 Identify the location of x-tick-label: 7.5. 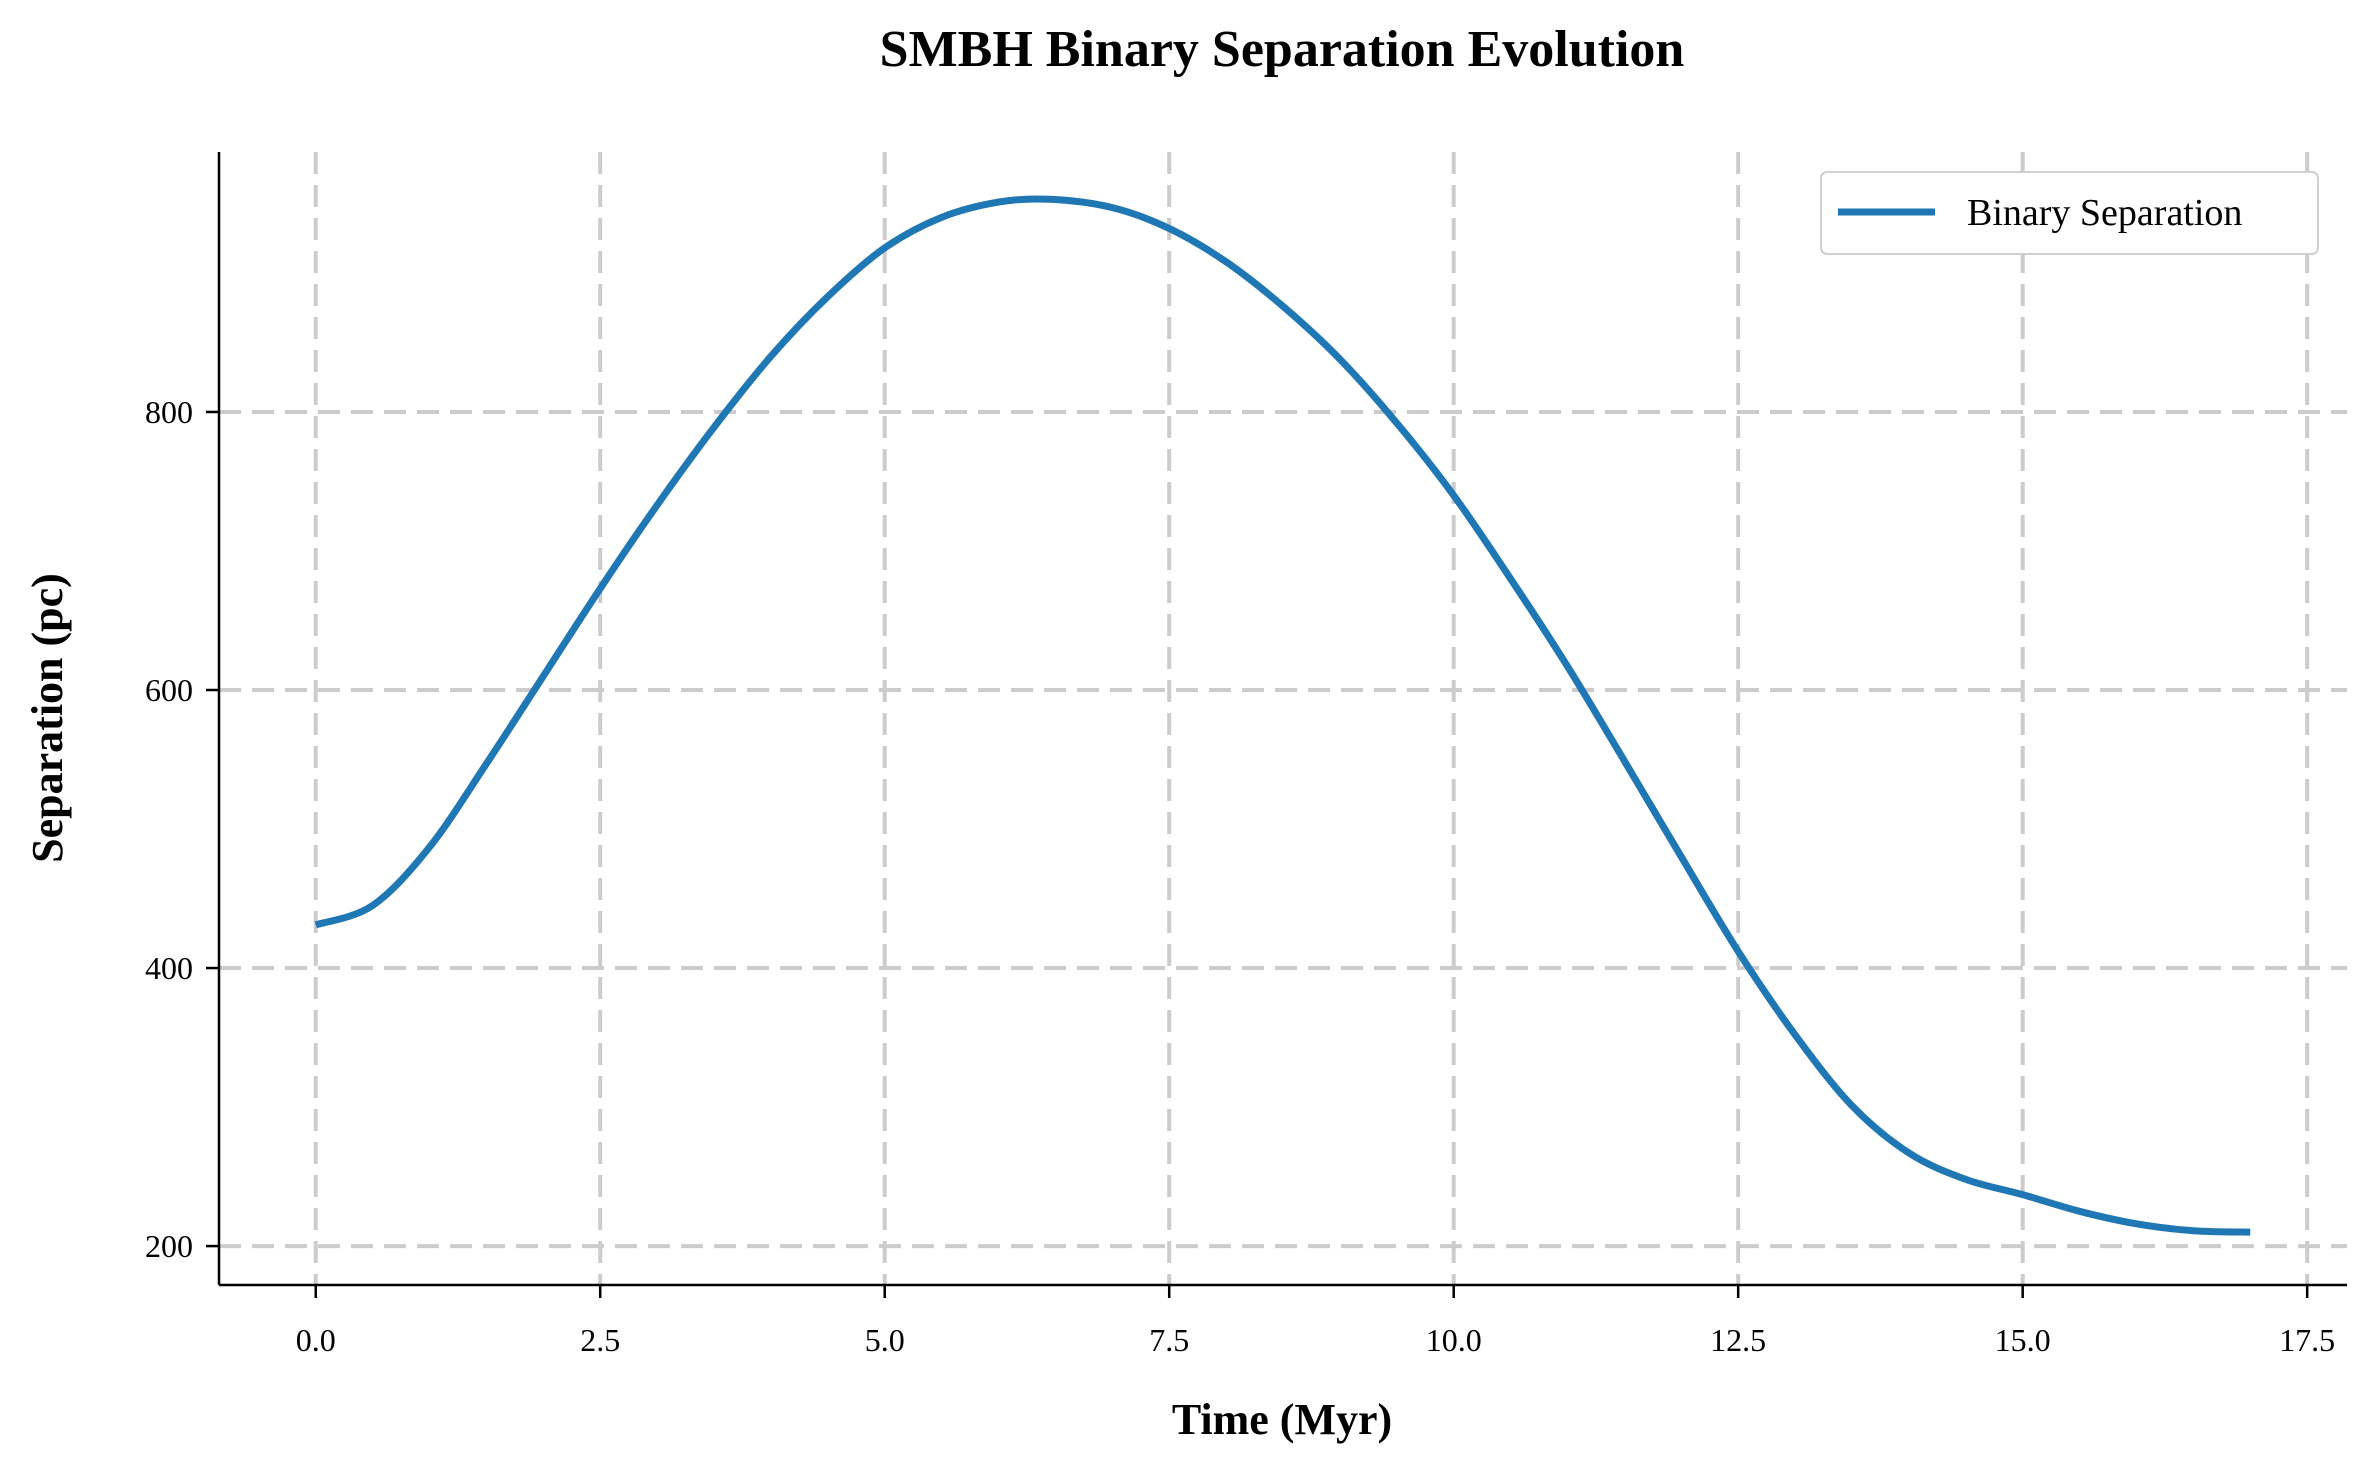
(1169, 1340).